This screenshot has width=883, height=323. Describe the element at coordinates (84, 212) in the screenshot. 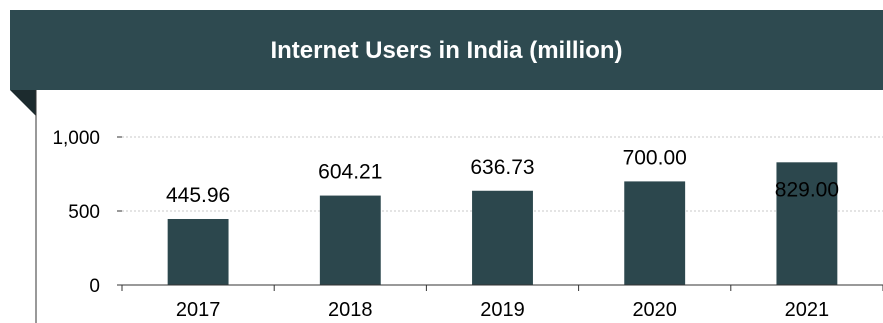

I see `y-tick-label: 500` at that location.